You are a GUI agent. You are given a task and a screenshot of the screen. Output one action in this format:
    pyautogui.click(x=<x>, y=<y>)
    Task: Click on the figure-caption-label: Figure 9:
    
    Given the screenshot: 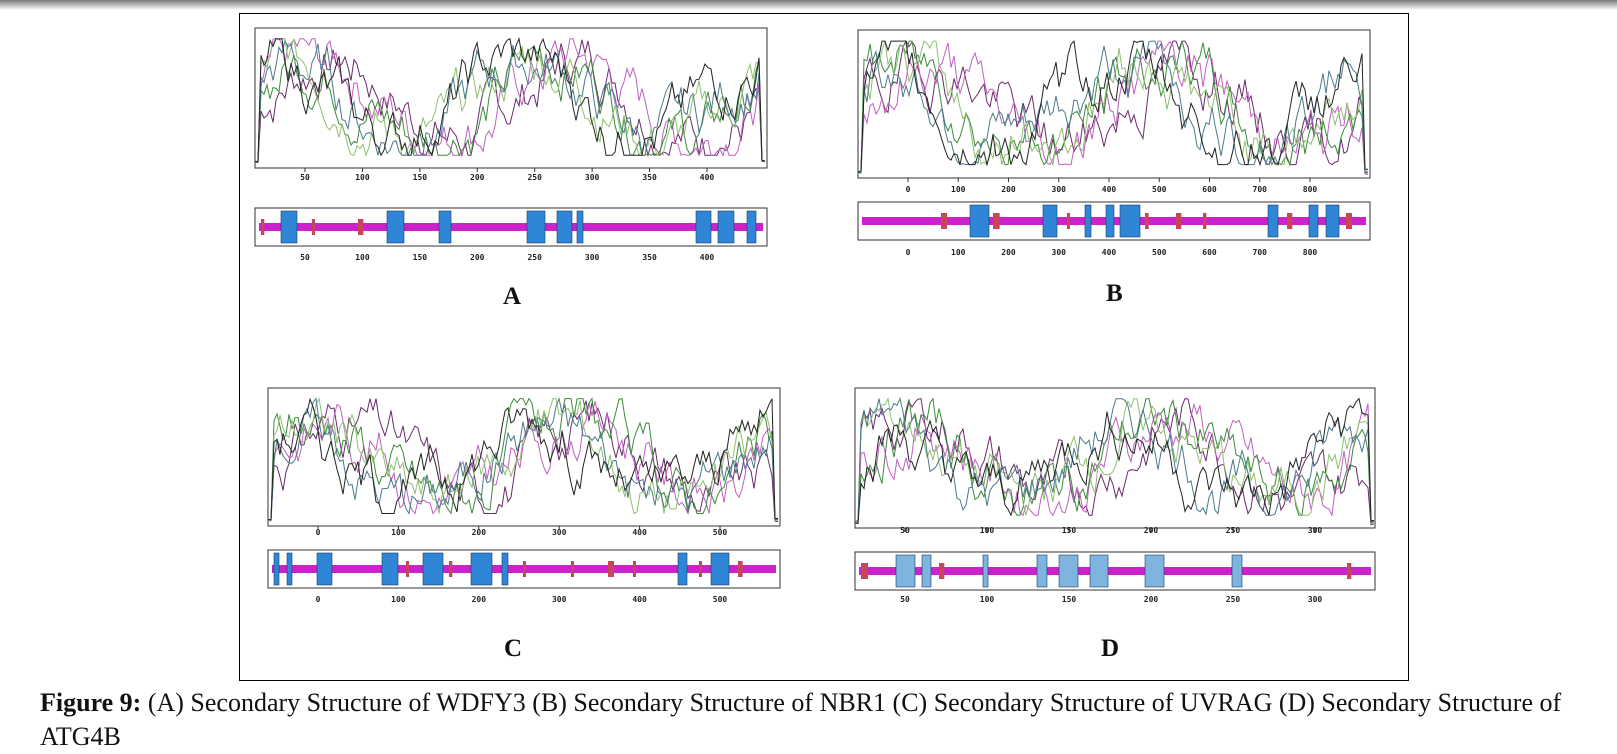 What is the action you would take?
    pyautogui.click(x=91, y=702)
    